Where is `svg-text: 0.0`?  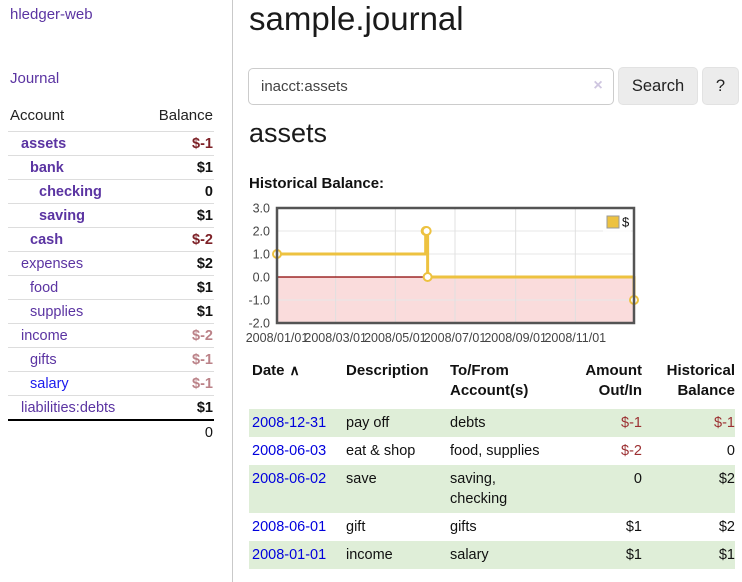
svg-text: 0.0 is located at coordinates (261, 278).